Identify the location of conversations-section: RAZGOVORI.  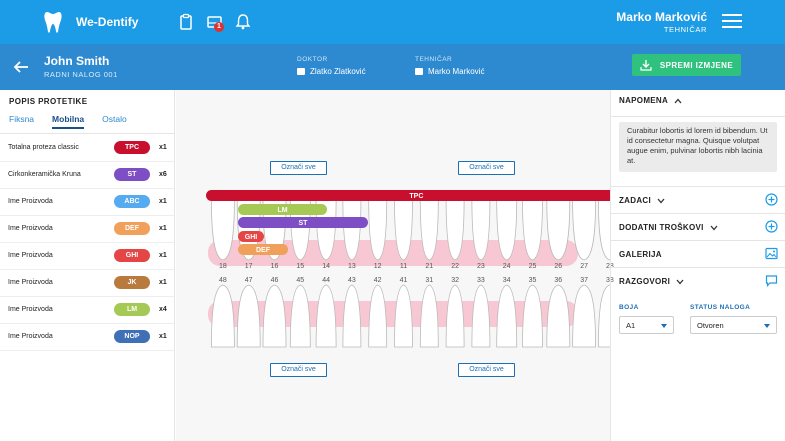
(698, 280).